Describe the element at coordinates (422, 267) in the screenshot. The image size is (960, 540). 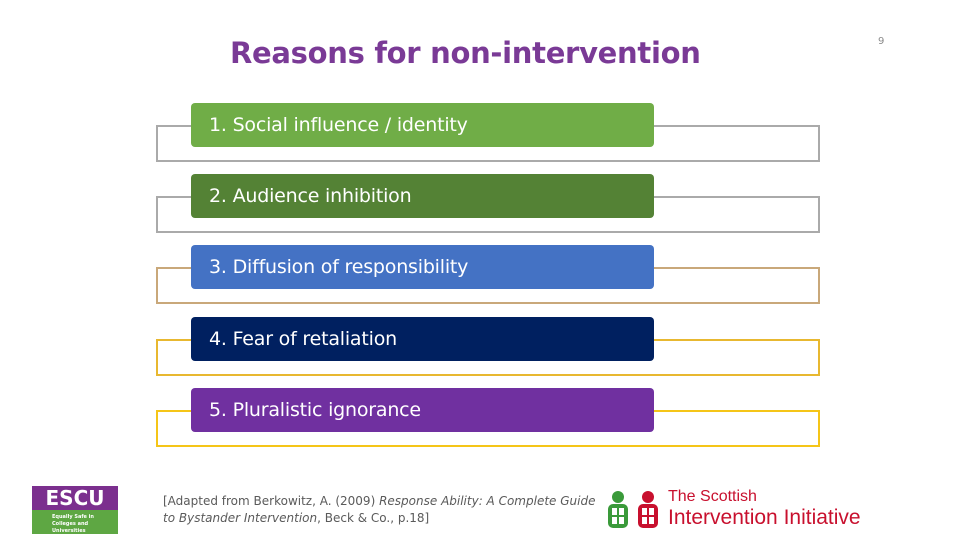
I see `item-bar: 3. Diffusion of responsibility` at that location.